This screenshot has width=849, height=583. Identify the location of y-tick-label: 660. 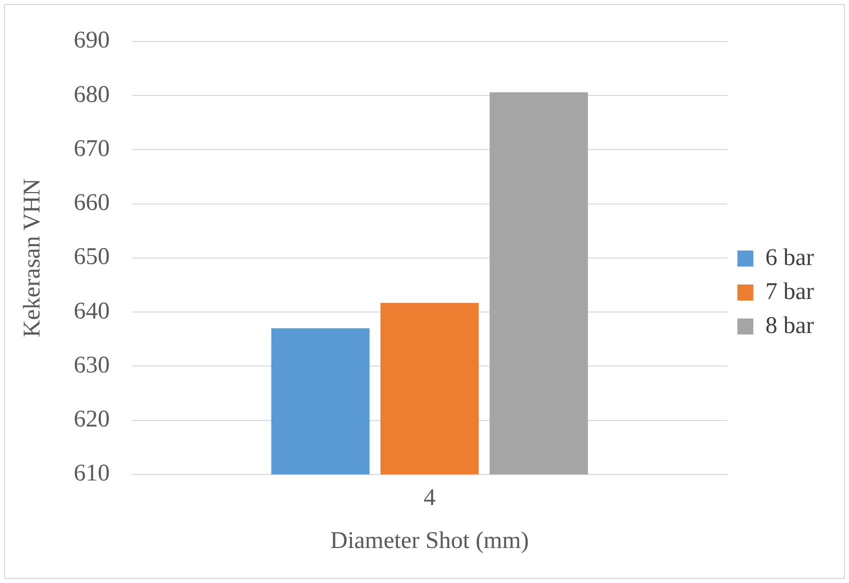
(92, 203).